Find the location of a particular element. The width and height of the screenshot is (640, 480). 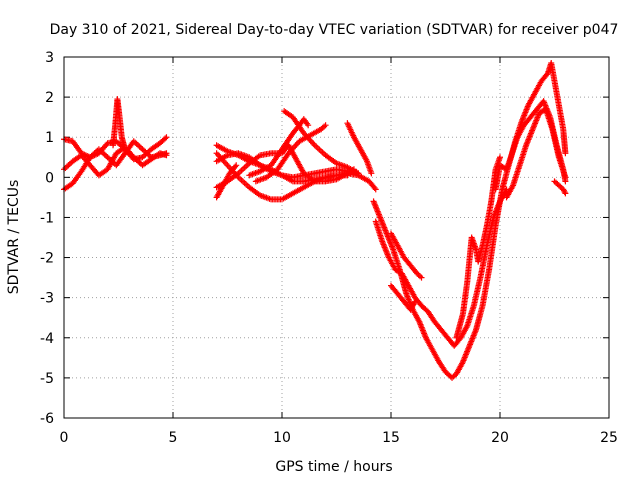

y-tick-label: -5 is located at coordinates (47, 379).